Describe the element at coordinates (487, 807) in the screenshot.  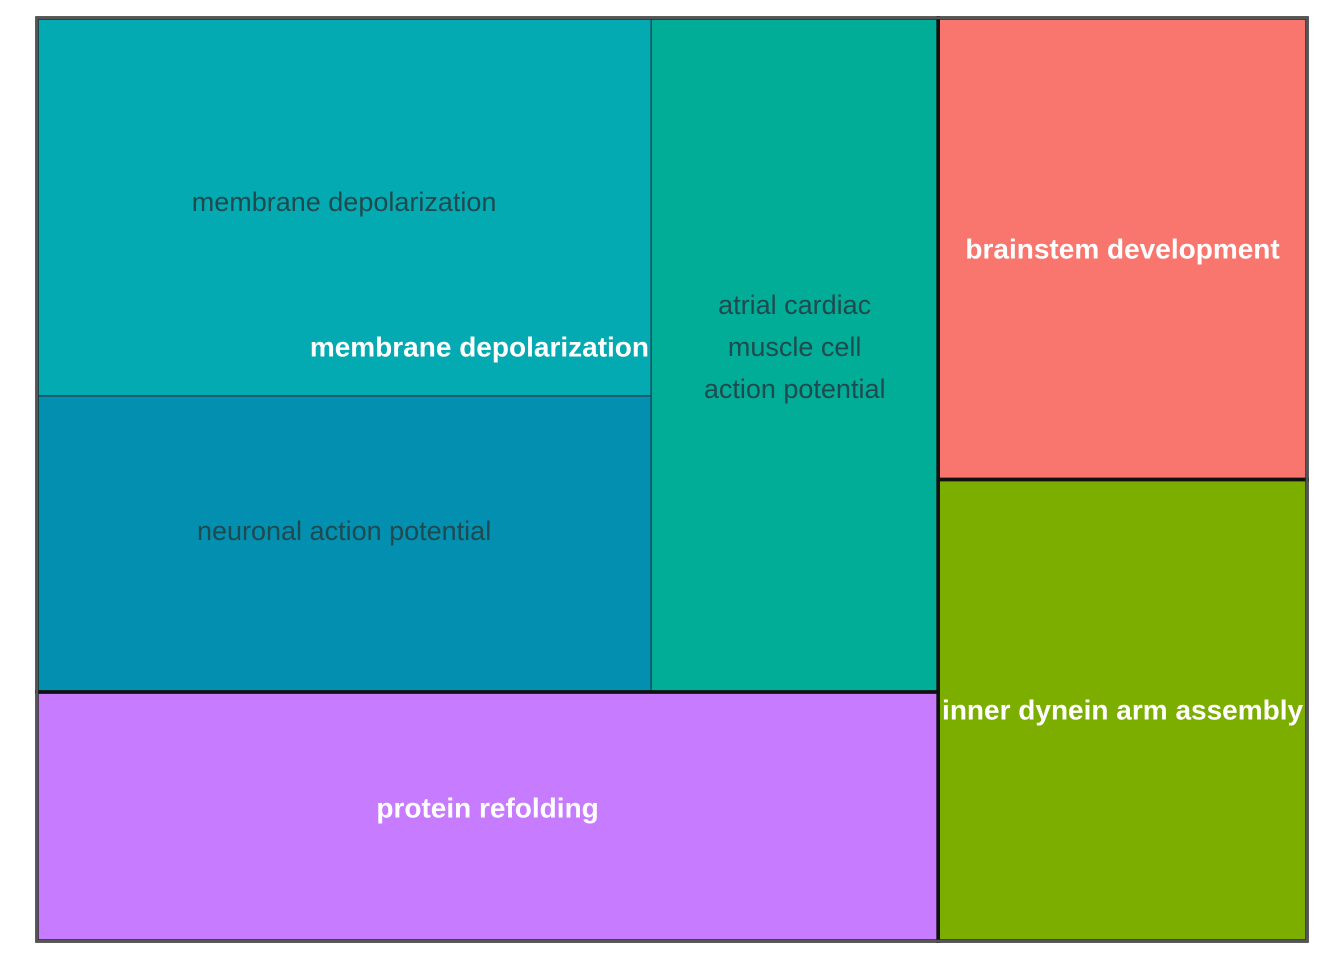
I see `group-label-protein-refolding: protein refolding` at that location.